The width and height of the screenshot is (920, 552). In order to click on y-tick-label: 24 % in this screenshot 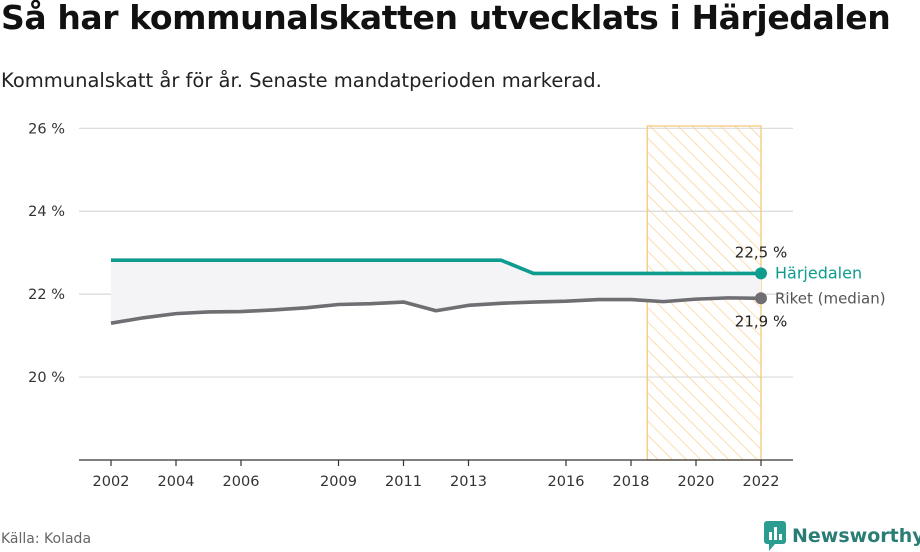, I will do `click(46, 212)`.